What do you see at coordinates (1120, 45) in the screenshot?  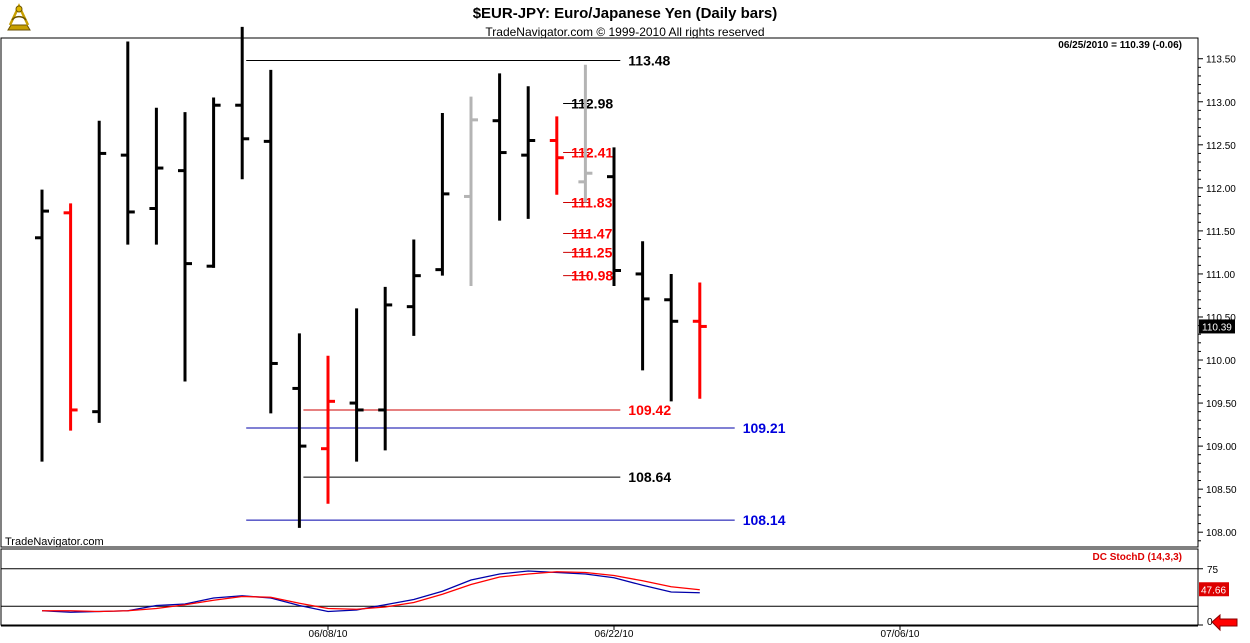 I see `last-quote: 06/25/2010 = 110.39 (-0.06)` at bounding box center [1120, 45].